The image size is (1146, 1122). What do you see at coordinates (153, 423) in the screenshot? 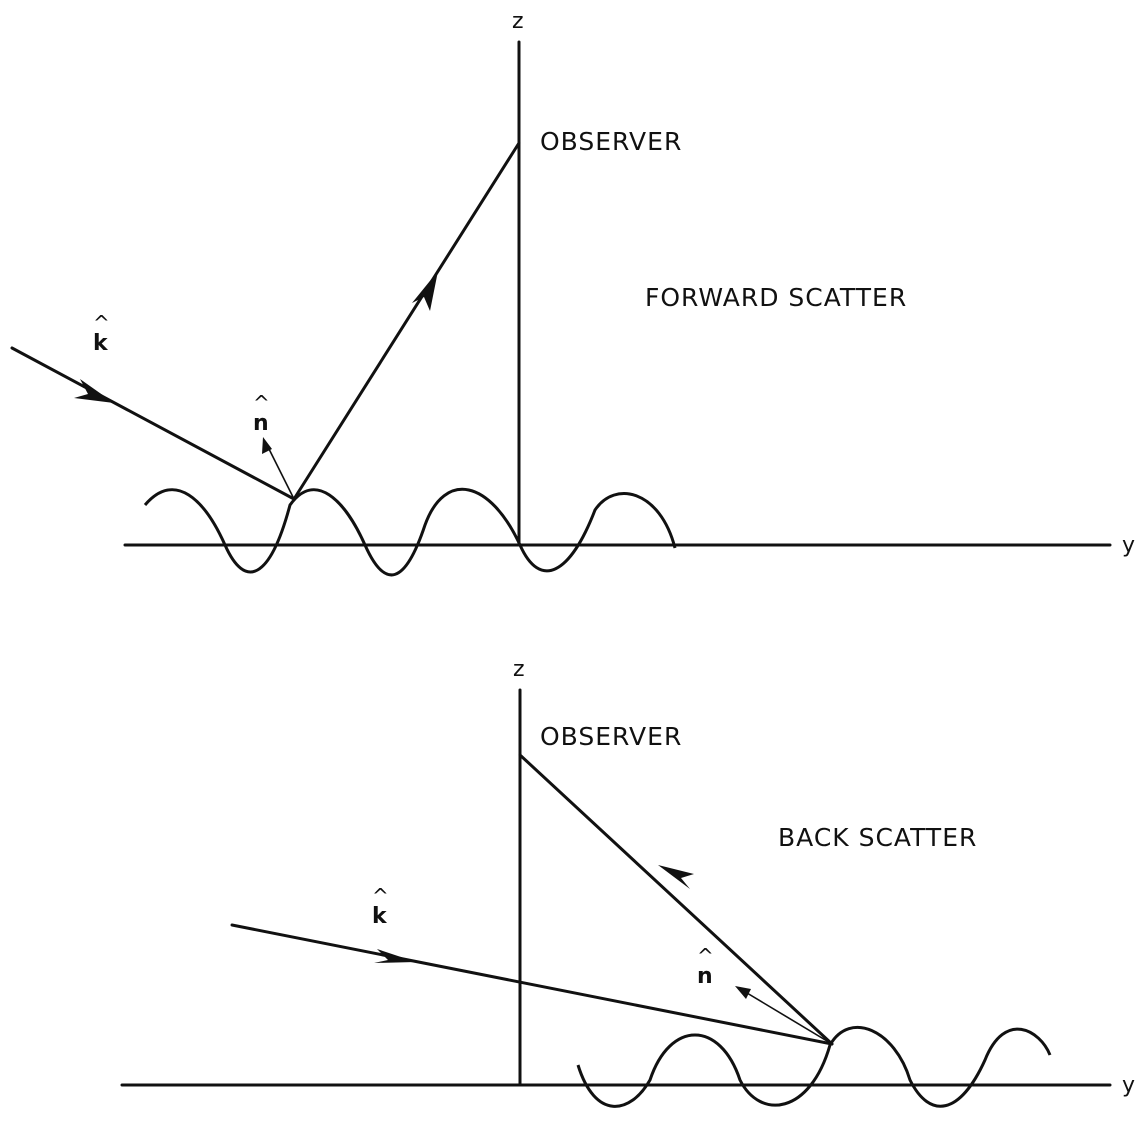
I see `top-incident-ray` at bounding box center [153, 423].